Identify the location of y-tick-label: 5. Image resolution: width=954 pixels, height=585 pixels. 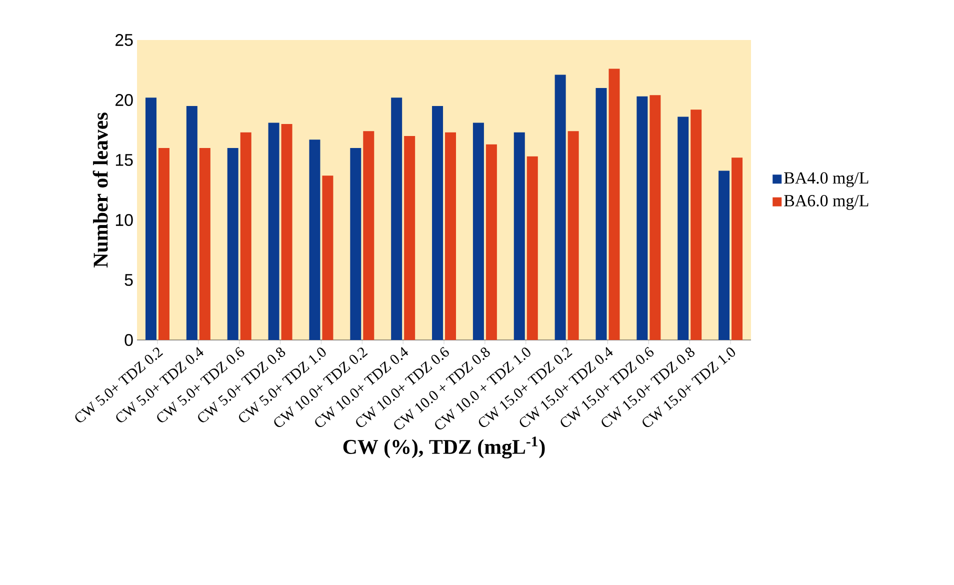
(128, 280).